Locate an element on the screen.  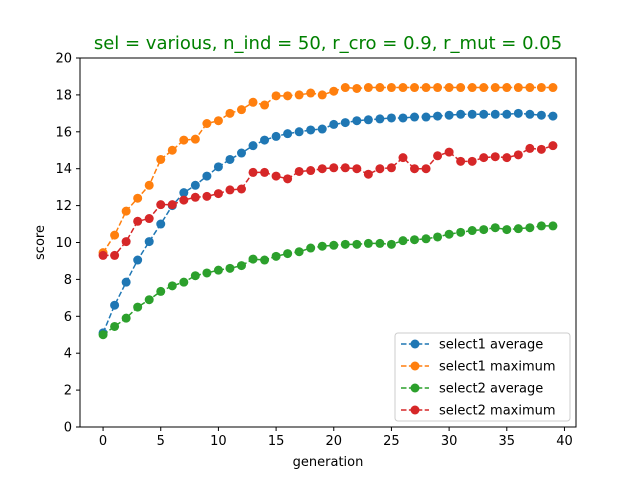
legend-entry-label: select2 average is located at coordinates (491, 389).